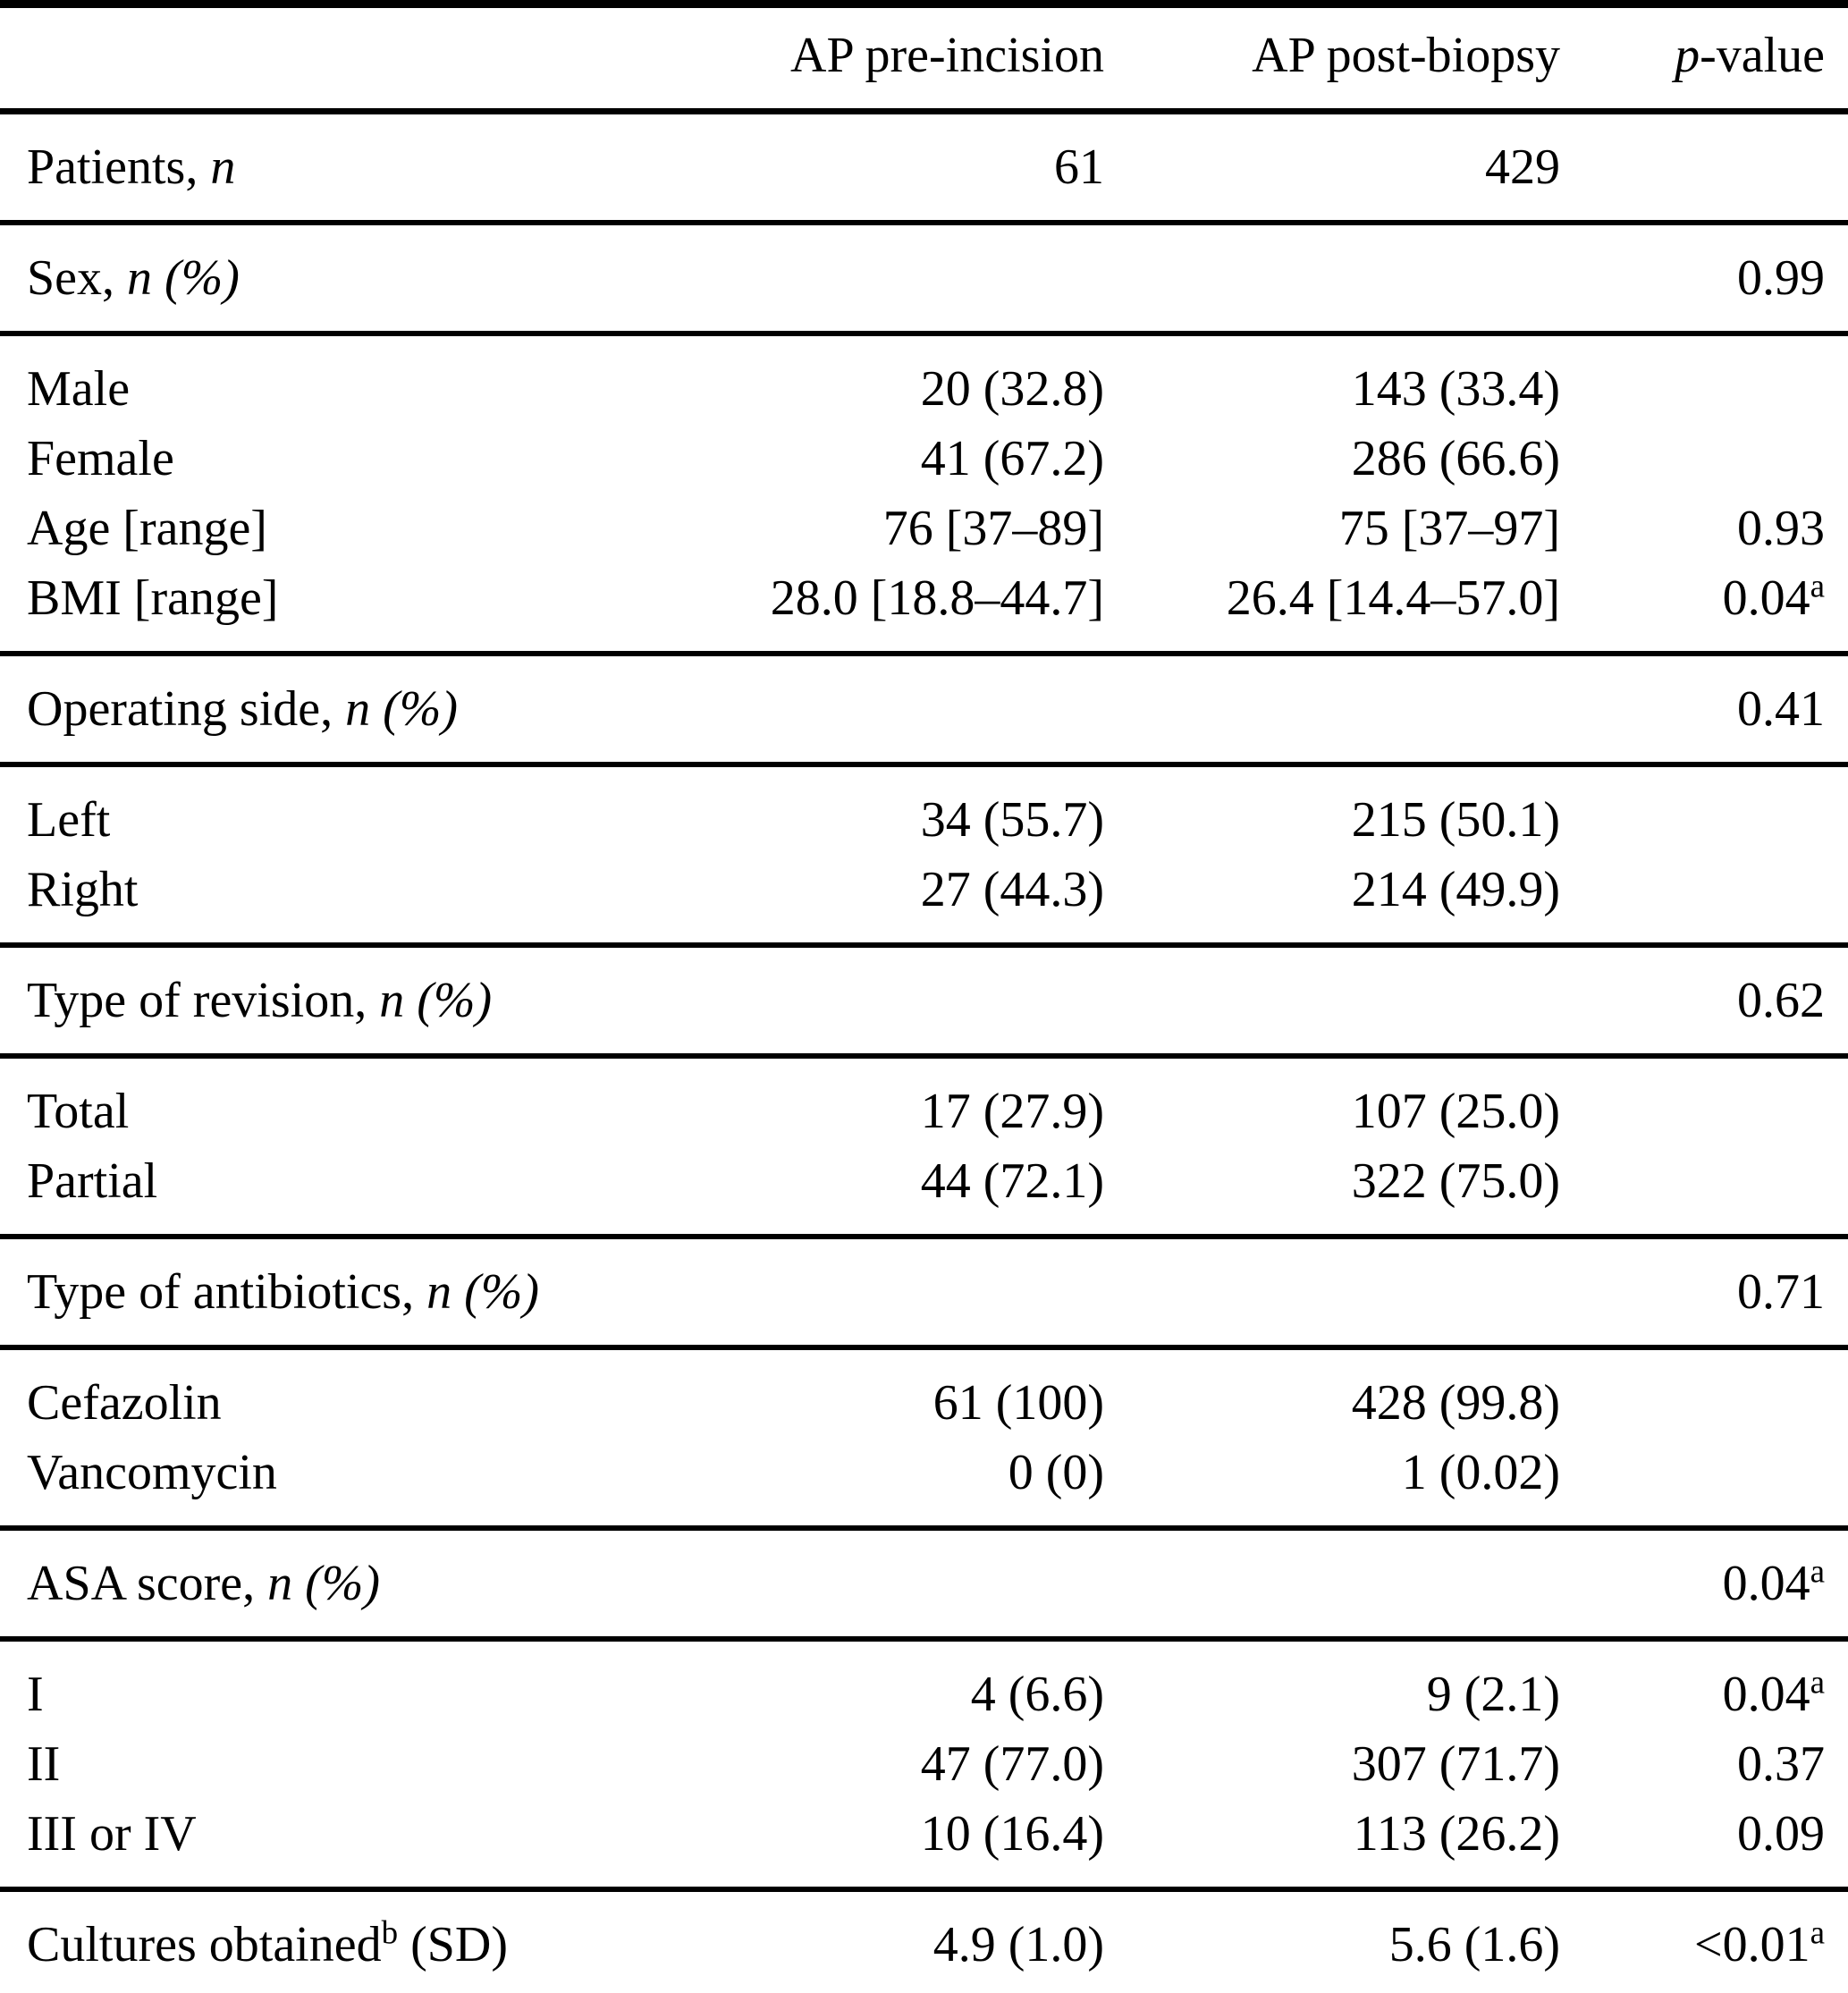  Describe the element at coordinates (1759, 1942) in the screenshot. I see `p-value-cell: <0.01a` at that location.